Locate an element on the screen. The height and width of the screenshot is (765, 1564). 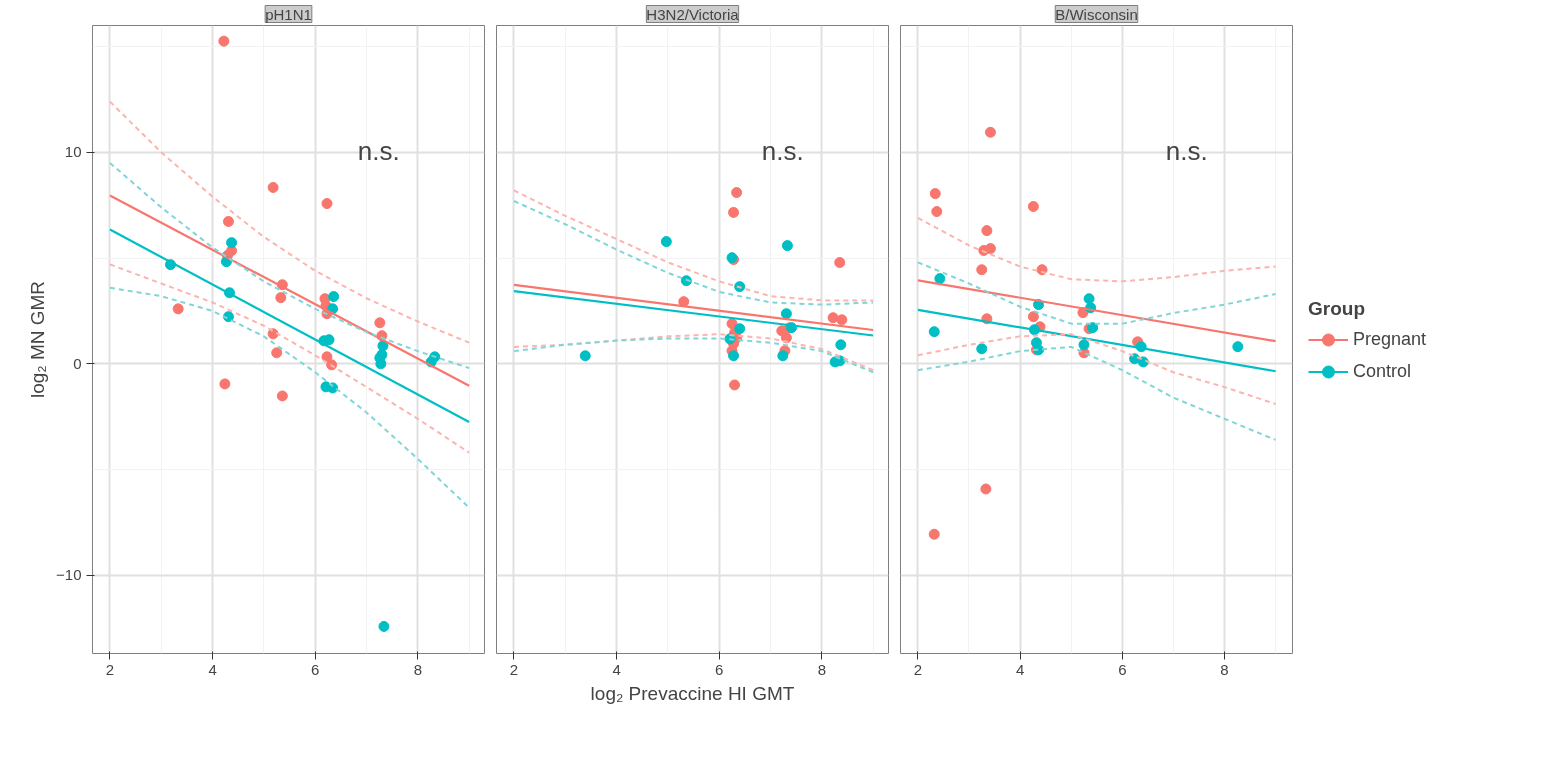
x-axis-title: log₂ Prevaccine HI GMT is located at coordinates (692, 693).